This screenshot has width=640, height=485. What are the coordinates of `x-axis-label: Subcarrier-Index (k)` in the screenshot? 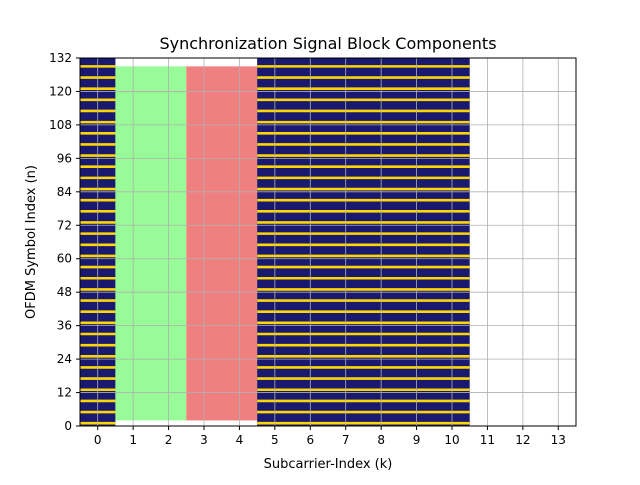 It's located at (328, 464).